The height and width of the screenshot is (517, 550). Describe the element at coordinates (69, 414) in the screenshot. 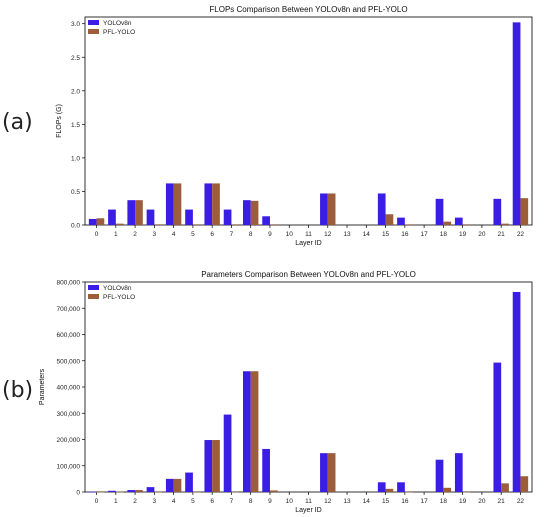

I see `y-tick-label: 300,000` at that location.